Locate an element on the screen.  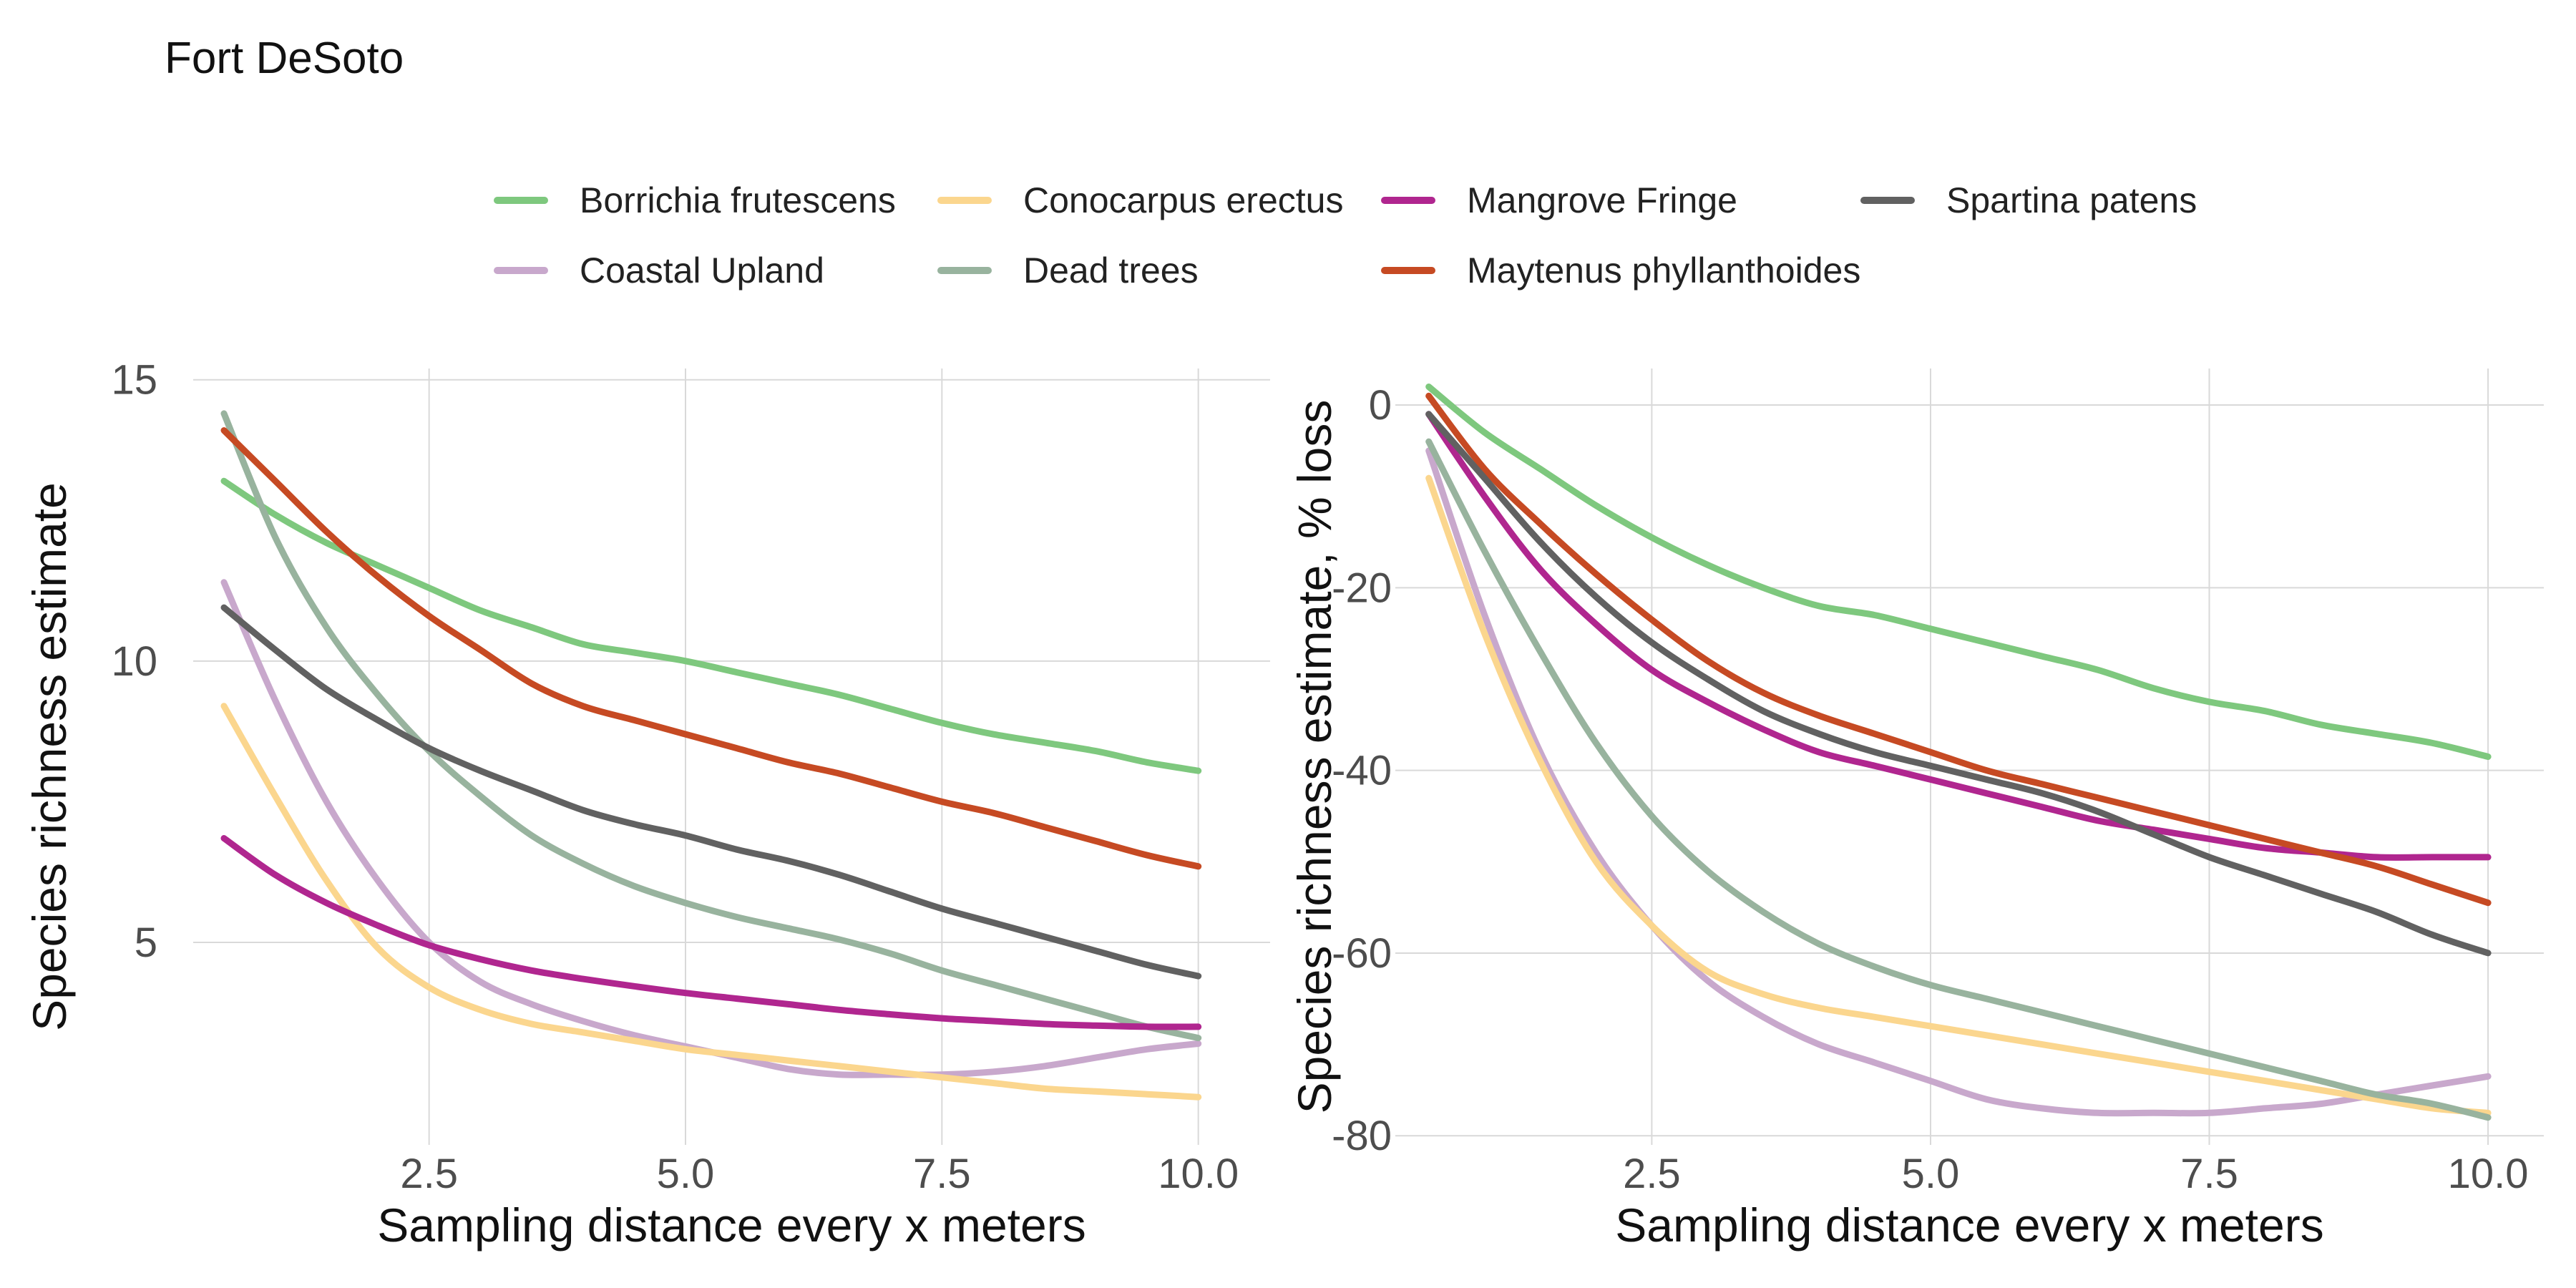
legend-item-conocarpus-erectus: Conocarpus erectus is located at coordinates (1159, 200).